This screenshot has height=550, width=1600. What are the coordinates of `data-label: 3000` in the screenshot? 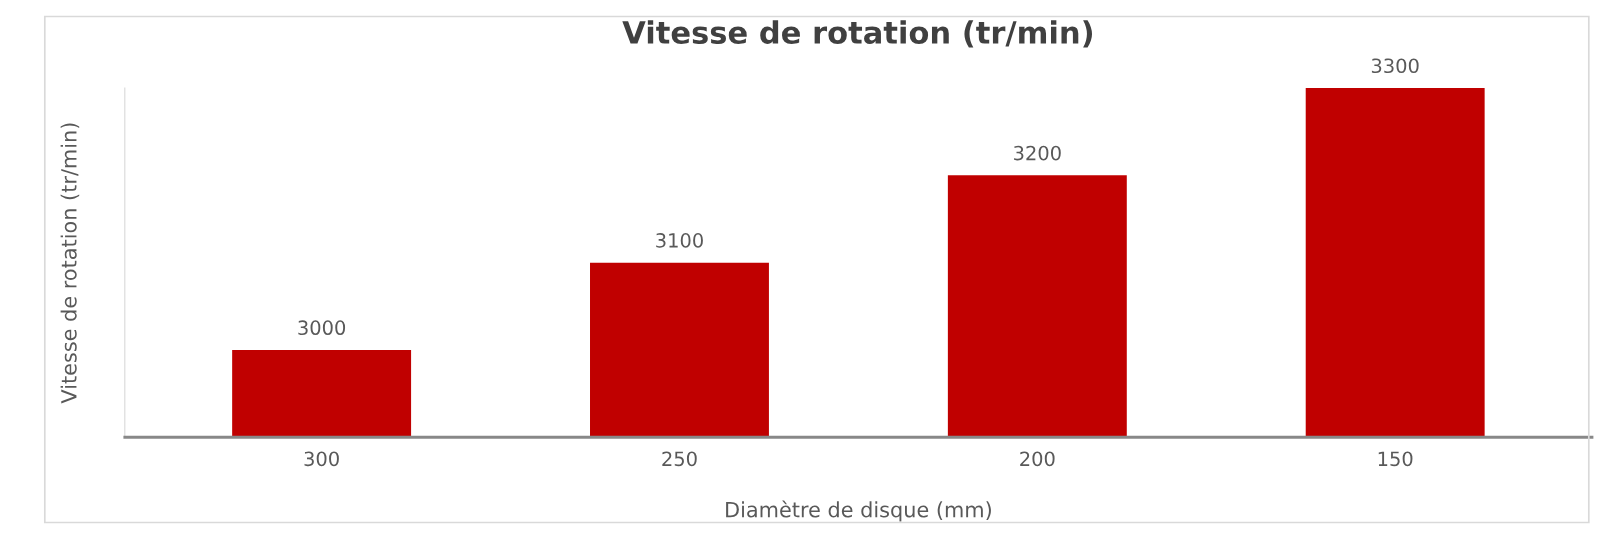 It's located at (322, 328).